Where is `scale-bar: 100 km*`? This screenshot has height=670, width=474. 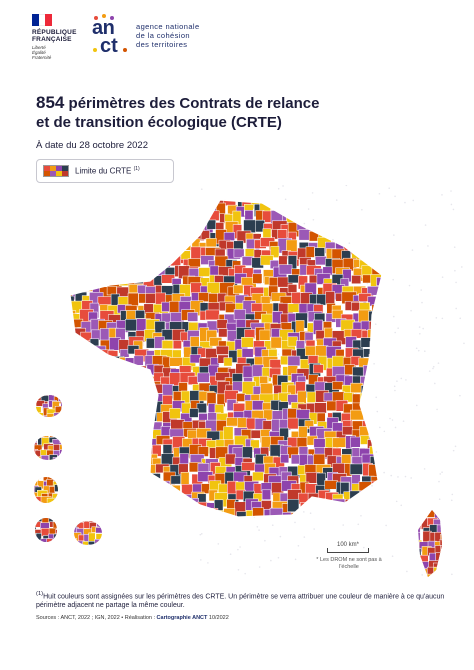
scale-bar: 100 km* is located at coordinates (348, 548).